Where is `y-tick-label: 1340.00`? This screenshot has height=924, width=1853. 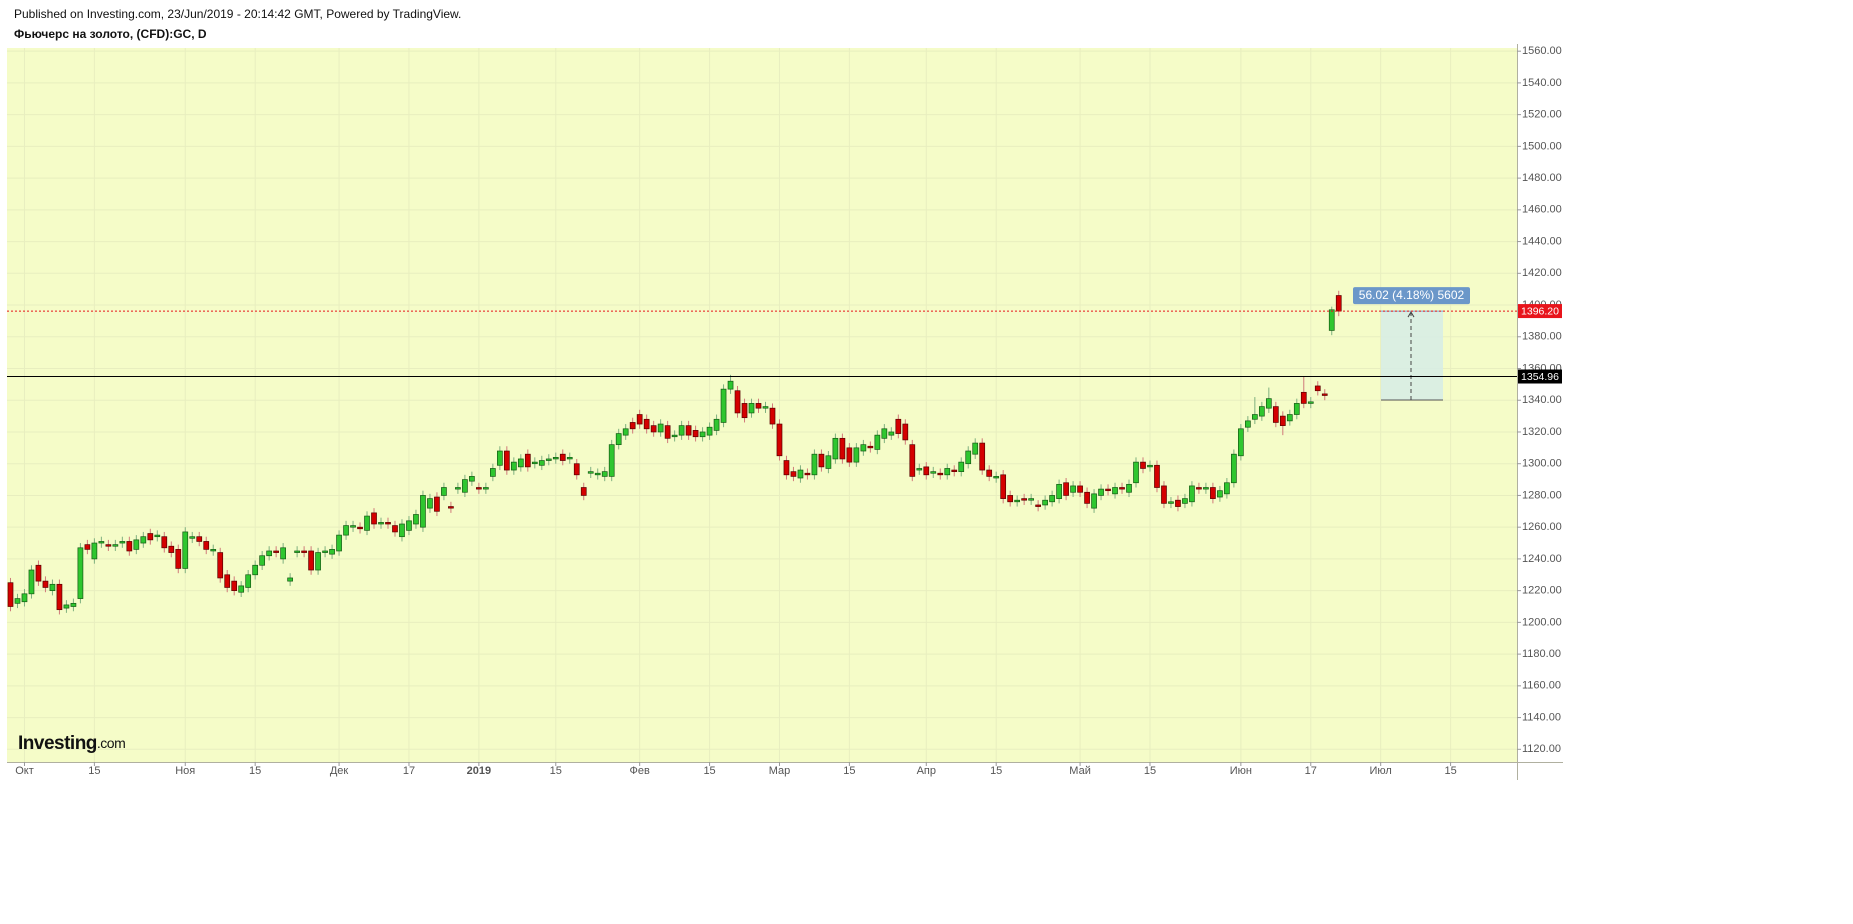 y-tick-label: 1340.00 is located at coordinates (1542, 400).